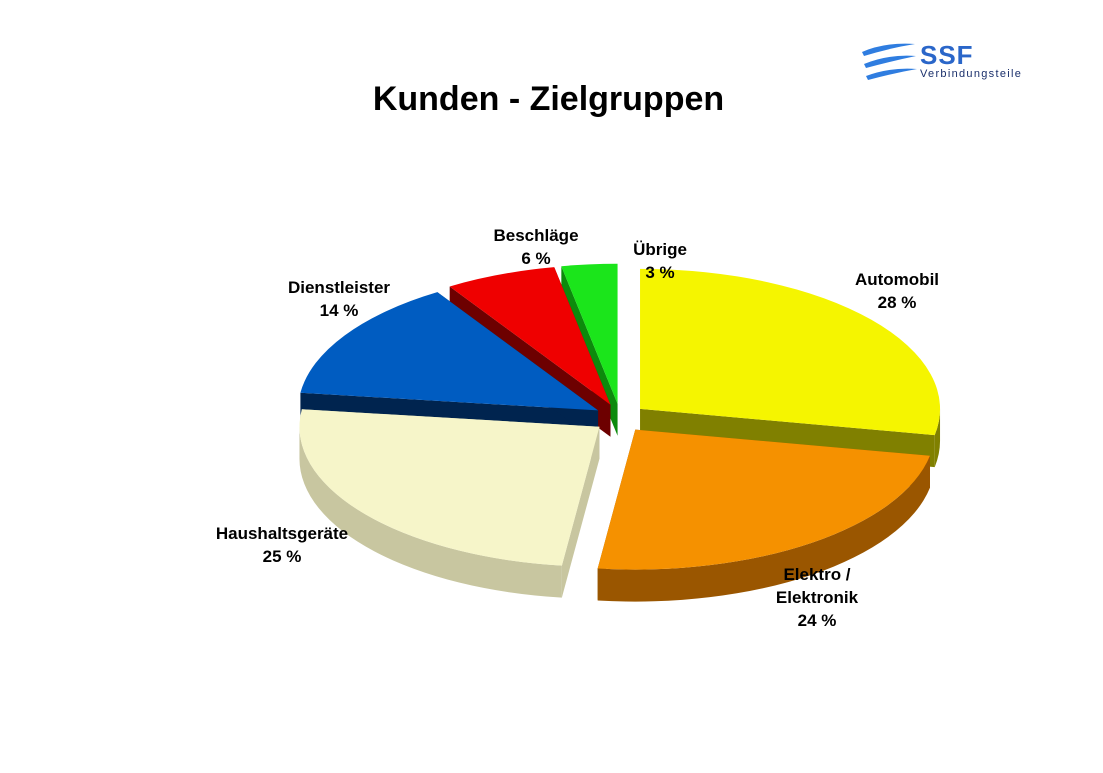  What do you see at coordinates (339, 287) in the screenshot?
I see `slice-category-label: Dienstleister` at bounding box center [339, 287].